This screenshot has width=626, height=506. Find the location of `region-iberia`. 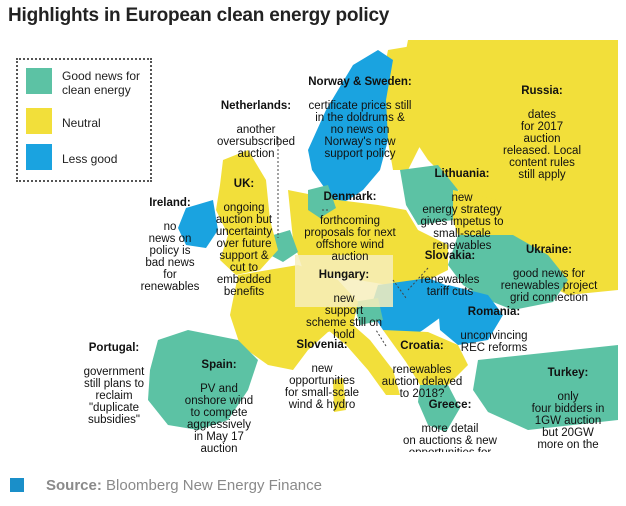

region-iberia is located at coordinates (203, 380).